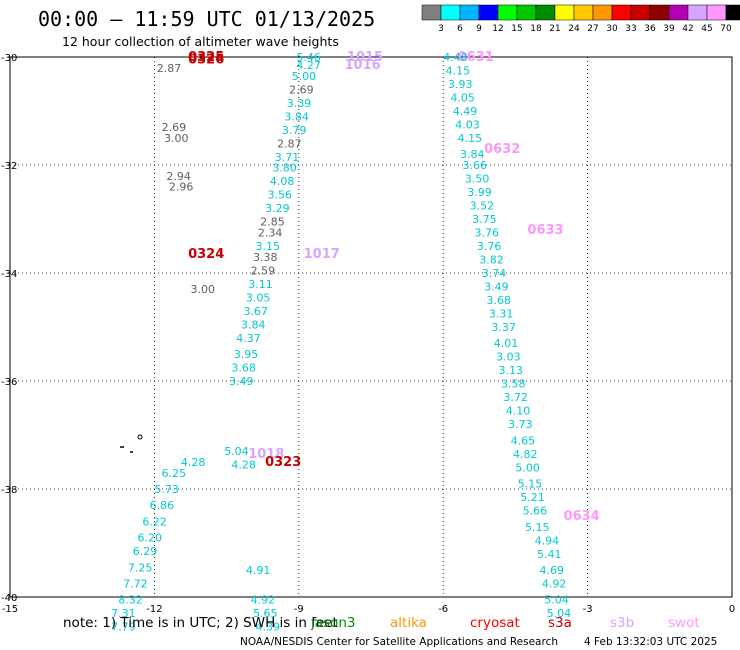 The width and height of the screenshot is (740, 650). What do you see at coordinates (491, 260) in the screenshot?
I see `wave-height-label: 3.82` at bounding box center [491, 260].